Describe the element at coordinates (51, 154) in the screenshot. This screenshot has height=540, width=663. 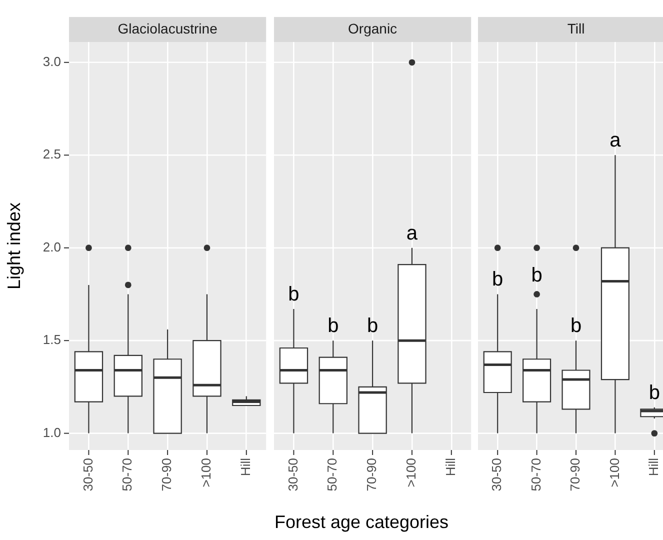
I see `y-tick-label: 2.5` at that location.